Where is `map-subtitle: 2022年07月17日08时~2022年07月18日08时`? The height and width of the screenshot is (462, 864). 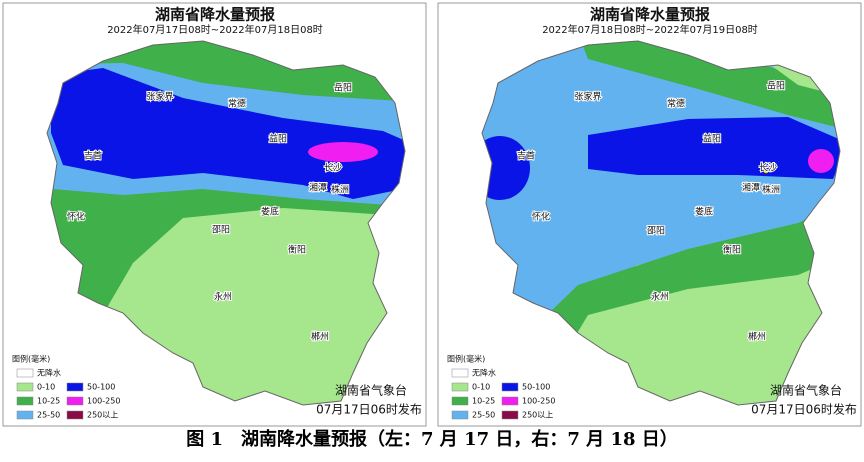 map-subtitle: 2022年07月17日08时~2022年07月18日08时 is located at coordinates (215, 29).